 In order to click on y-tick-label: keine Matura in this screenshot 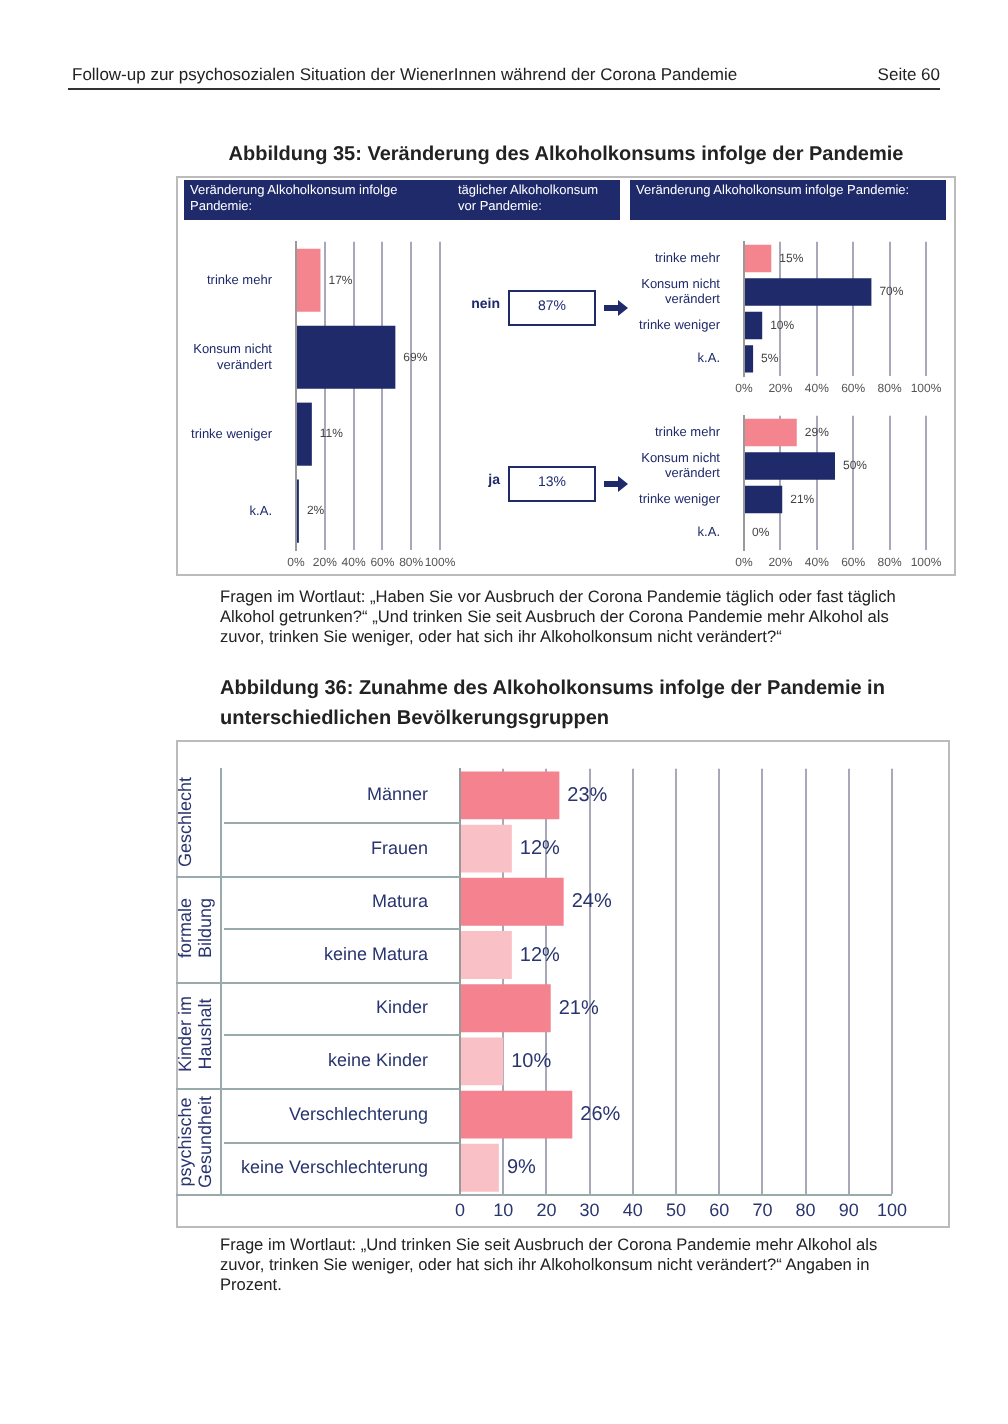, I will do `click(375, 953)`.